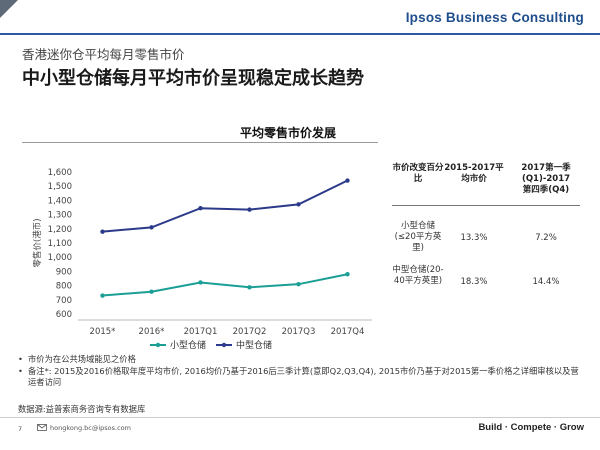 This screenshot has height=450, width=600. Describe the element at coordinates (64, 301) in the screenshot. I see `y-tick-label: 700` at that location.